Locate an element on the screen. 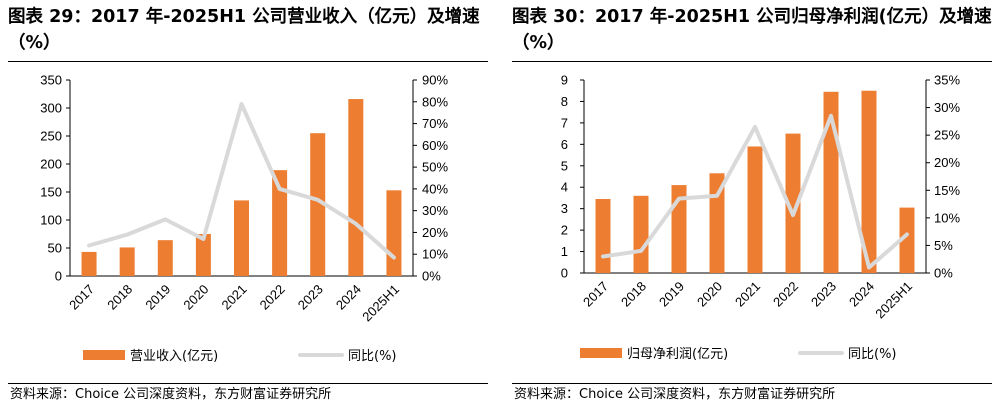 This screenshot has height=408, width=997. y-right-tick-label: 35% is located at coordinates (947, 80).